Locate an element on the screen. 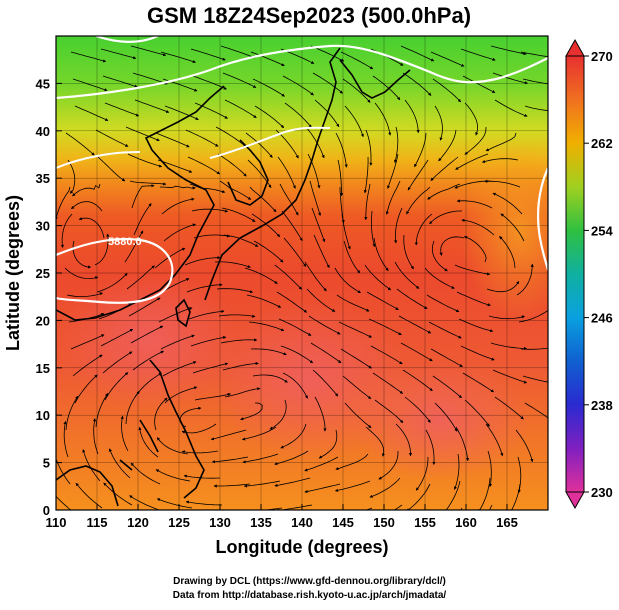 The height and width of the screenshot is (610, 619). x-tick-label: 115 is located at coordinates (97, 522).